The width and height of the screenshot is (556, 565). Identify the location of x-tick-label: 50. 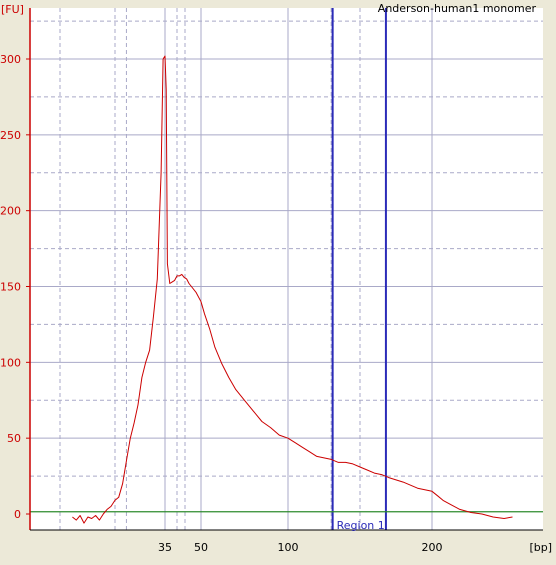
(201, 547).